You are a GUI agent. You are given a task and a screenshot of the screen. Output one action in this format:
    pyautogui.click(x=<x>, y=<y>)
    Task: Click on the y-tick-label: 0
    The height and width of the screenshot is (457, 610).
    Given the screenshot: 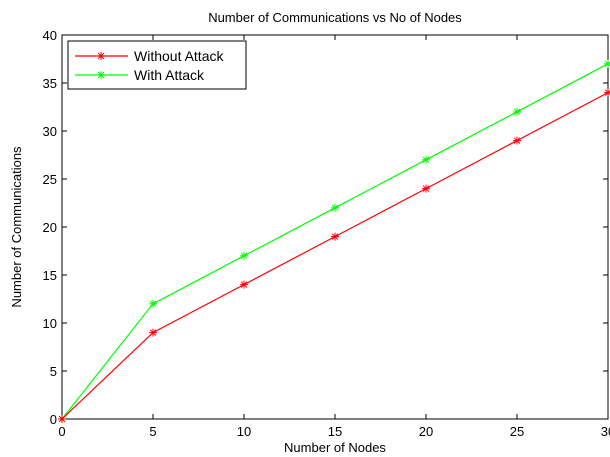 What is the action you would take?
    pyautogui.click(x=53, y=419)
    